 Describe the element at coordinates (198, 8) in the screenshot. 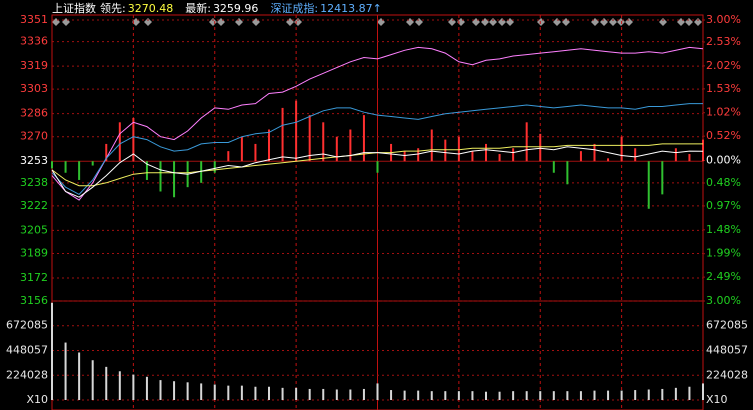

I see `info-label: 最新:` at that location.